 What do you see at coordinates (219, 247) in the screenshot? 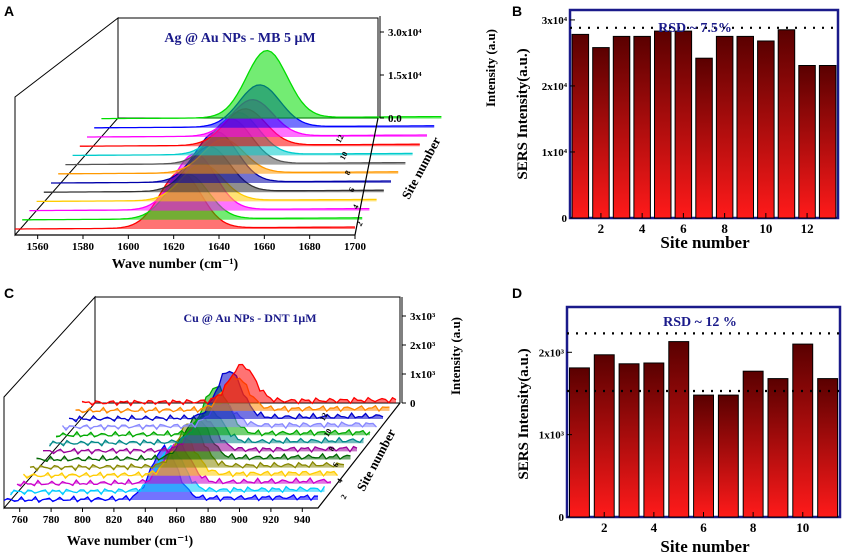
I see `x-tick-label: 1640` at bounding box center [219, 247].